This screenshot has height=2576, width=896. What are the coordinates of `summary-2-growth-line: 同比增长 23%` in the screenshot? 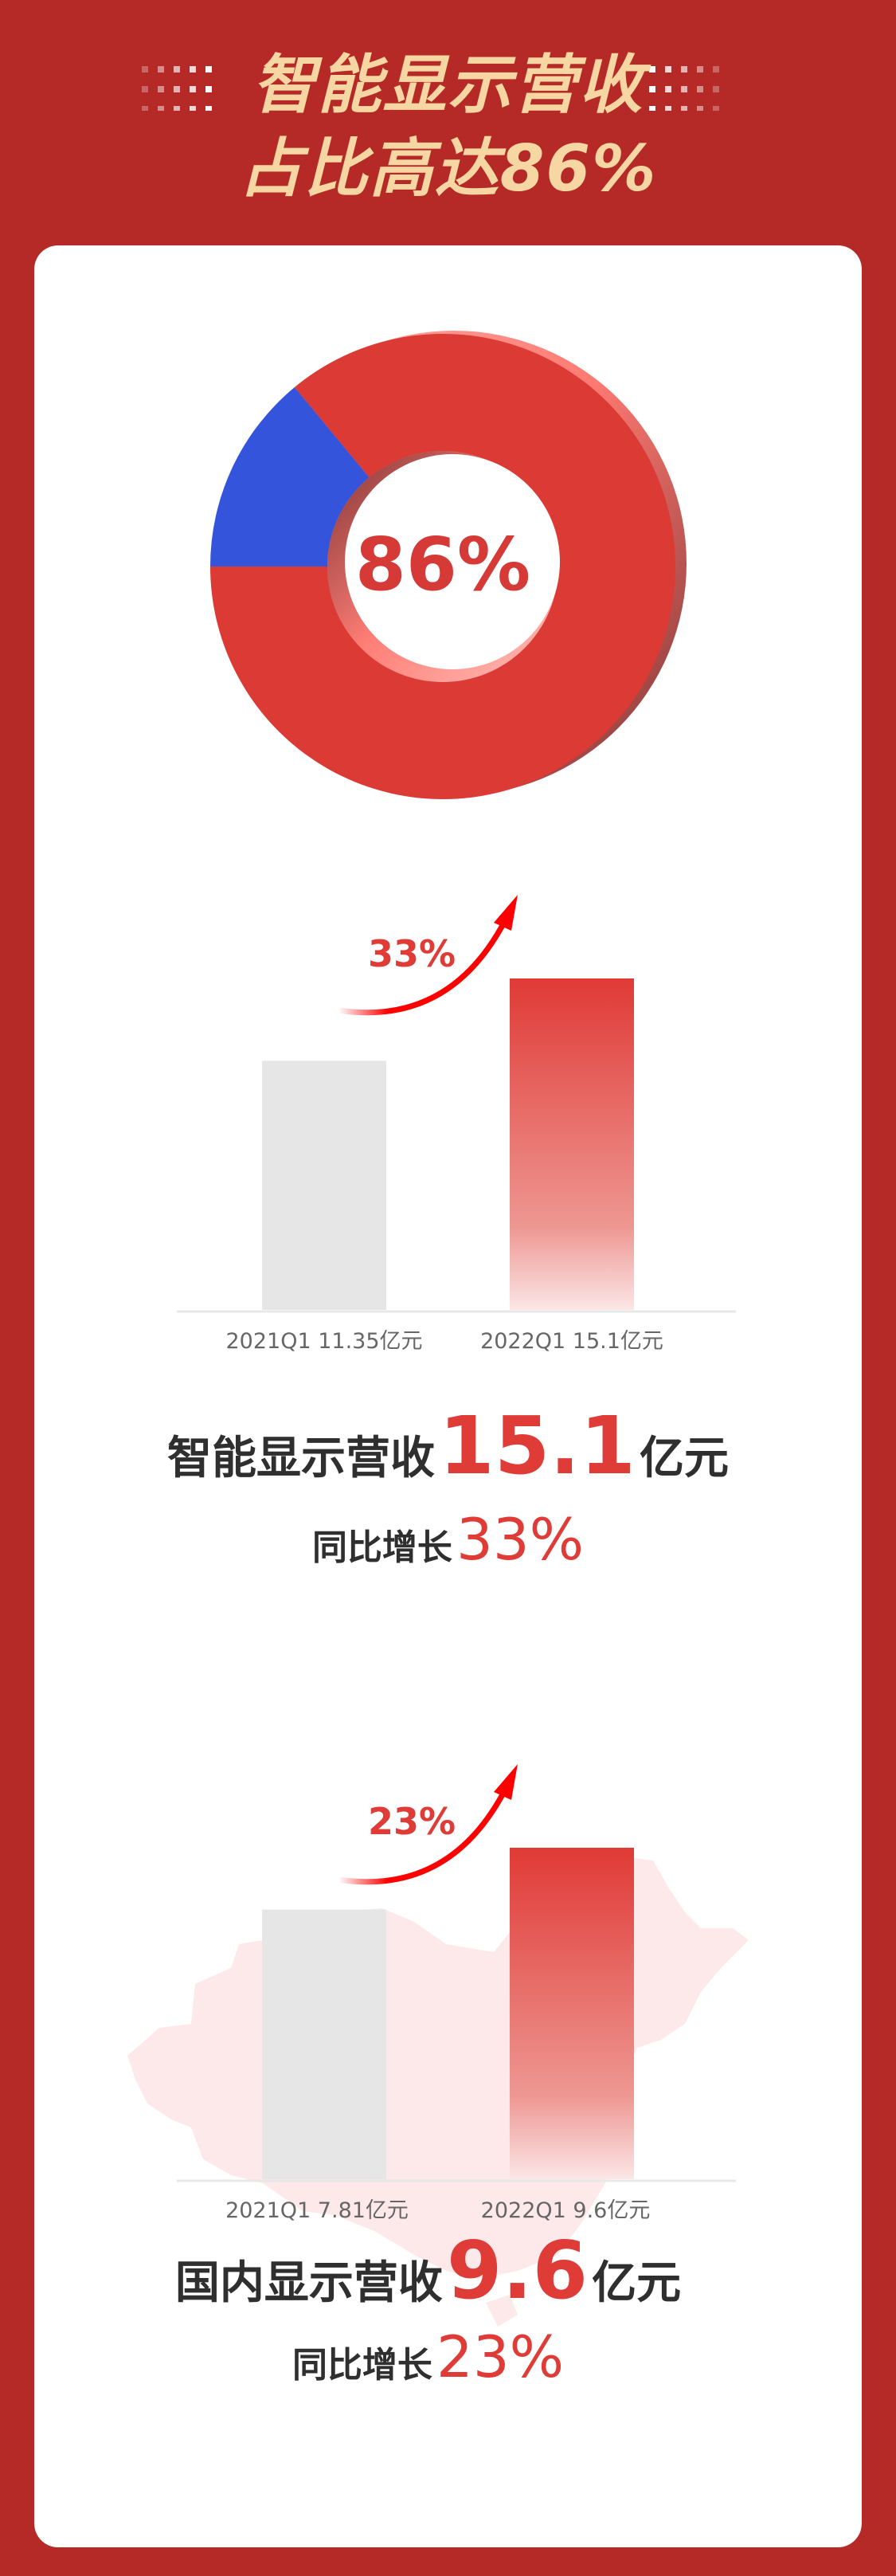 It's located at (438, 2364).